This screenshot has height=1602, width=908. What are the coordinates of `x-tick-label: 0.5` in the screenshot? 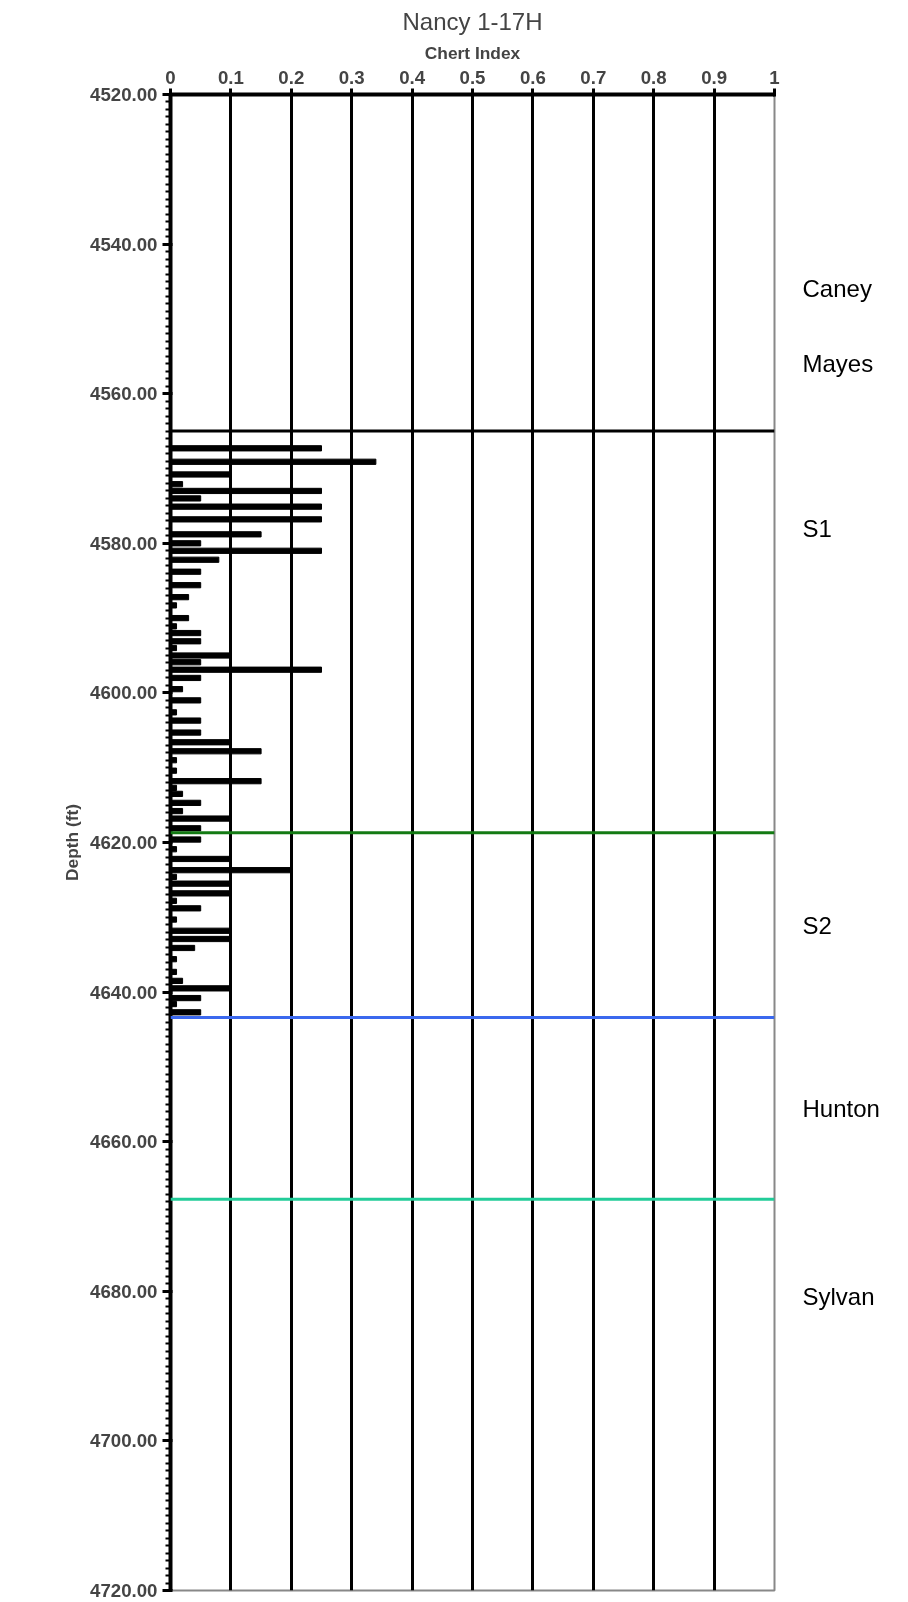 It's located at (472, 77).